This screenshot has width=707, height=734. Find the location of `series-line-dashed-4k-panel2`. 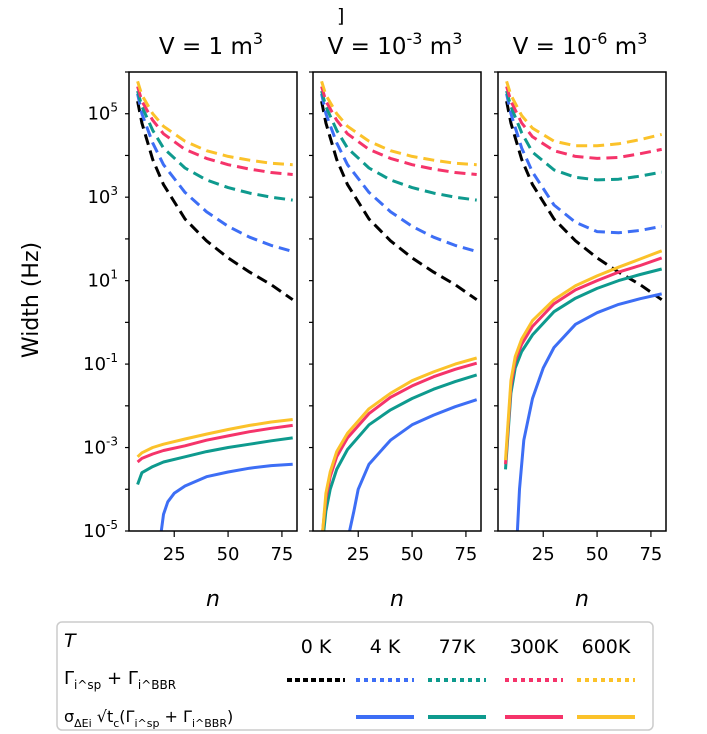

series-line-dashed-4k-panel2 is located at coordinates (399, 173).